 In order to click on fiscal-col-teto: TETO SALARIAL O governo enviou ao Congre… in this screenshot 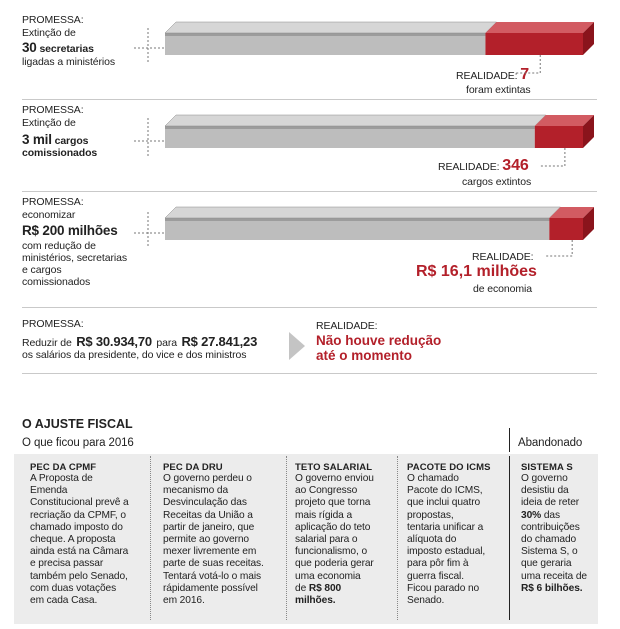, I will do `click(345, 534)`.